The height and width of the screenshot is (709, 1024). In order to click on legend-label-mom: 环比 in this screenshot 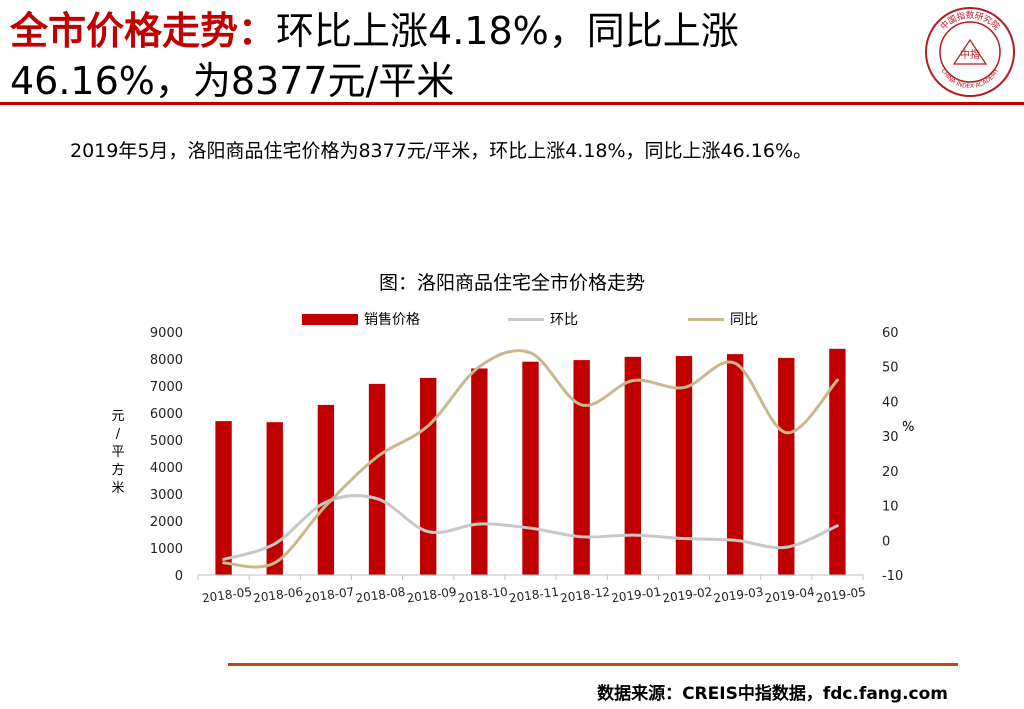, I will do `click(564, 320)`.